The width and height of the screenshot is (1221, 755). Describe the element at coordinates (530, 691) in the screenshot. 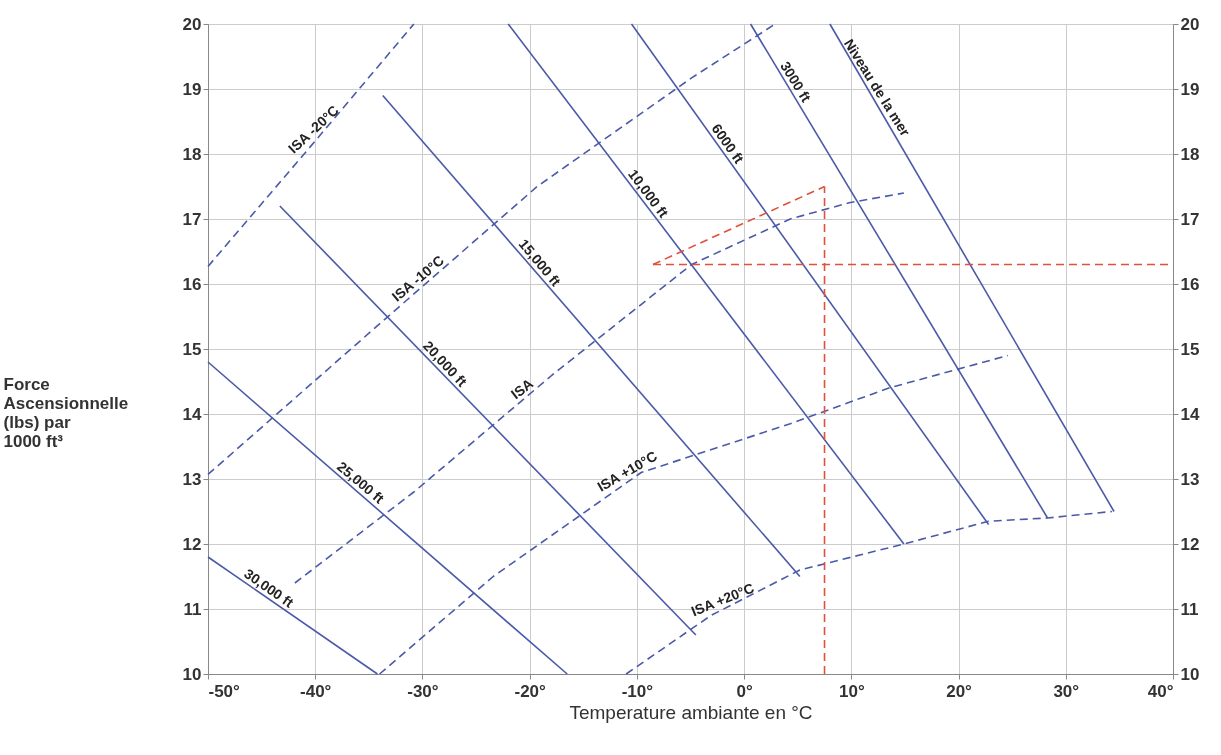

I see `x-tick-label: -20°` at that location.